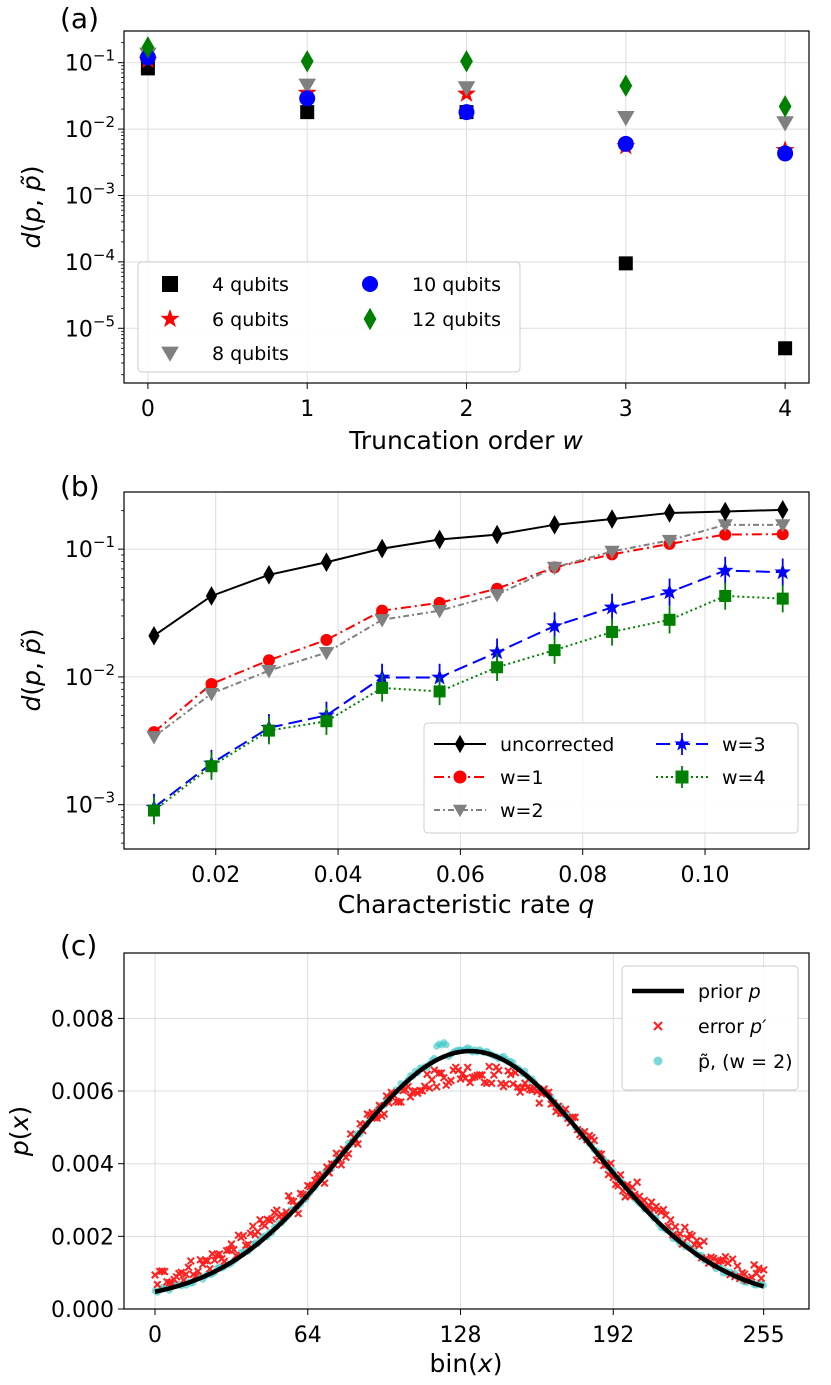 This screenshot has width=831, height=1385. What do you see at coordinates (90, 62) in the screenshot?
I see `y-tick-label: 10−1` at bounding box center [90, 62].